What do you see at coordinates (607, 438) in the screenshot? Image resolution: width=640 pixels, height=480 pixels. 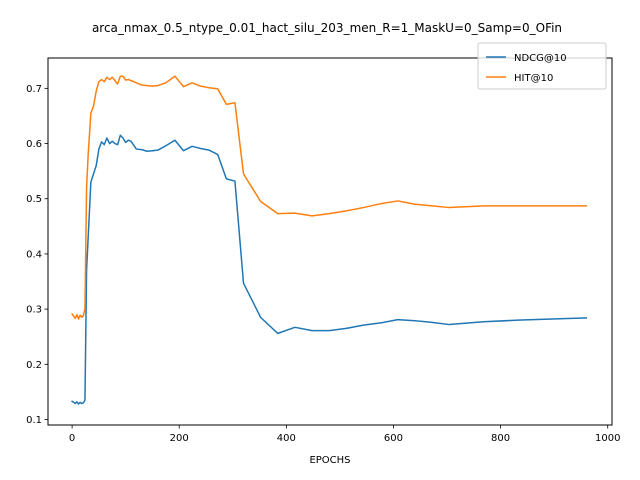 I see `x-tick-label: 1000` at bounding box center [607, 438].